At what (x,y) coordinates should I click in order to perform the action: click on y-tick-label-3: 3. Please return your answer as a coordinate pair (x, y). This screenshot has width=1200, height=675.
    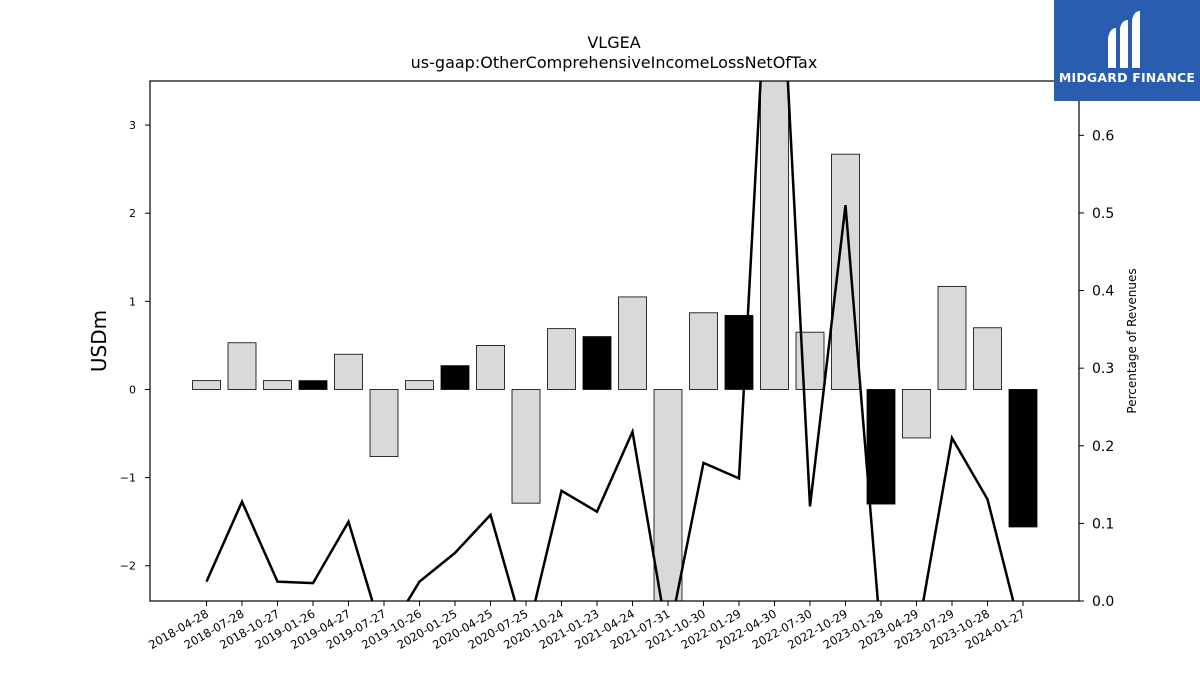
    Looking at the image, I should click on (132, 125).